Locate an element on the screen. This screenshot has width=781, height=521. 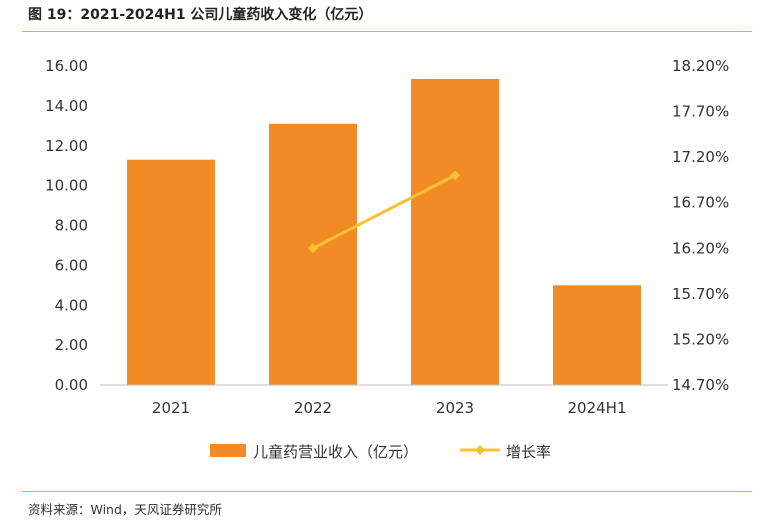
legend-swatch-revenue is located at coordinates (228, 450).